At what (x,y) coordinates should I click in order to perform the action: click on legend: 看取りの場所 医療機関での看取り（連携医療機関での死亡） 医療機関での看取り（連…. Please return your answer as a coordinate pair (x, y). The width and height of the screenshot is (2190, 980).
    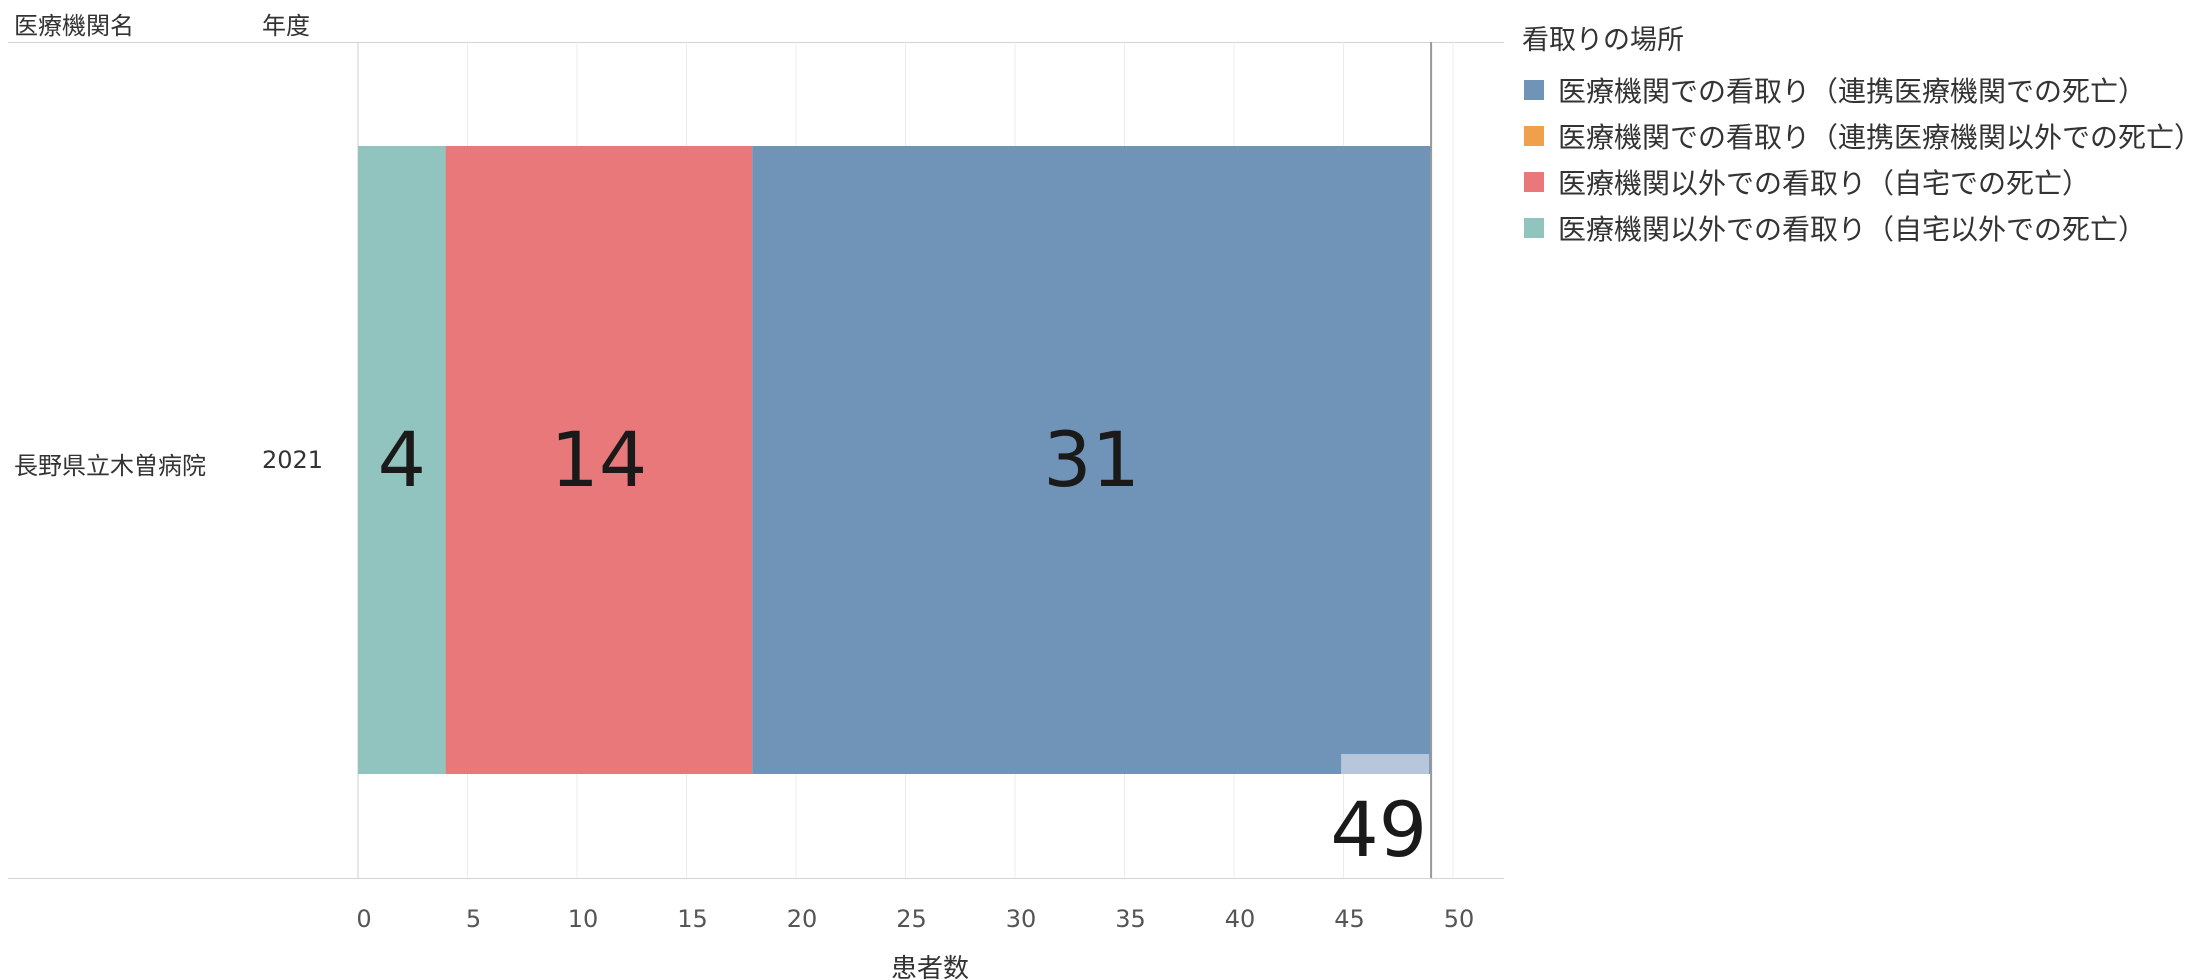
    Looking at the image, I should click on (1856, 134).